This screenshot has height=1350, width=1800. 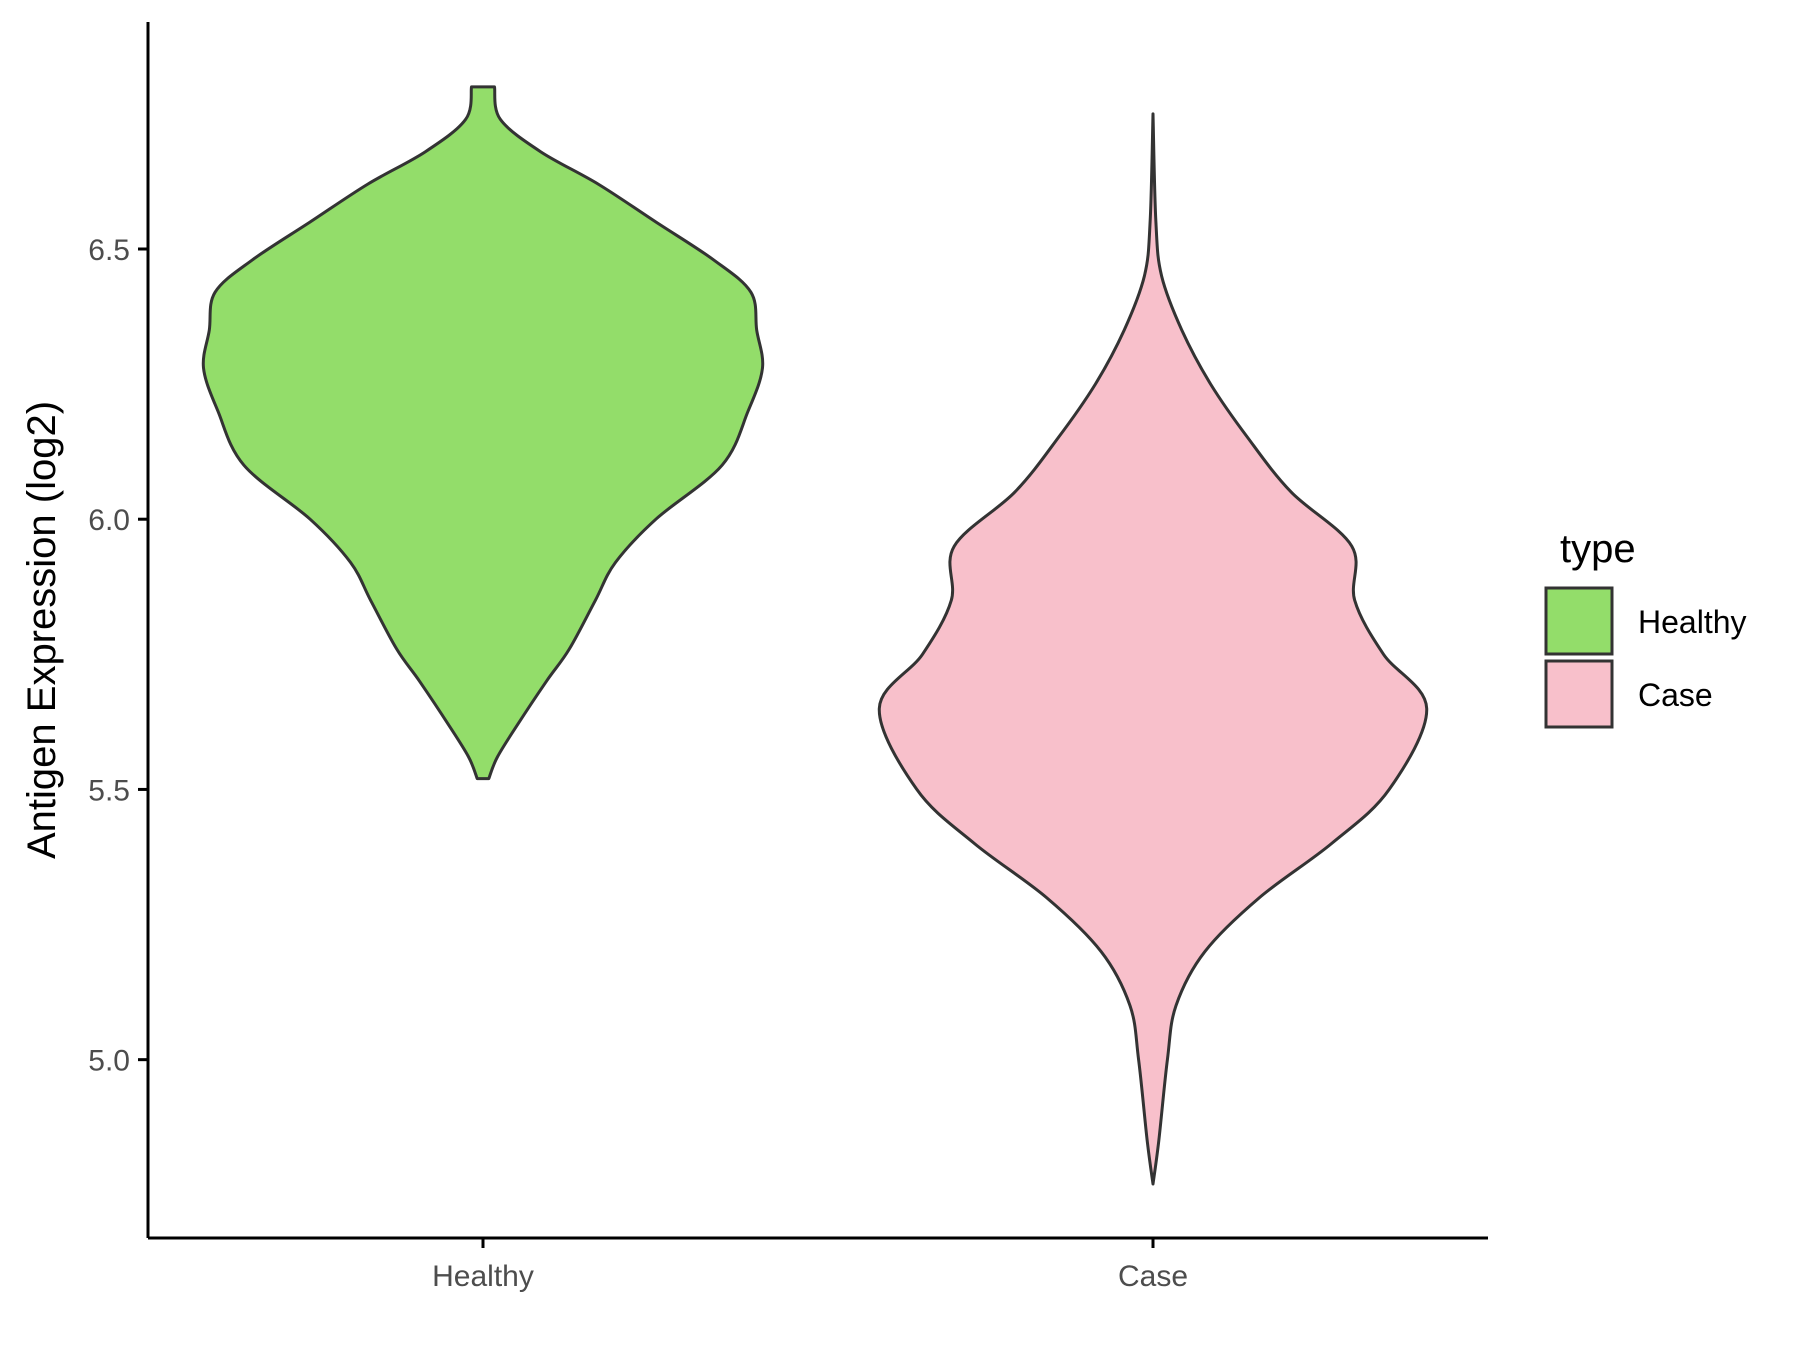 I want to click on y-ticks: 5.0 5.5 6.0 6.5, so click(x=118, y=656).